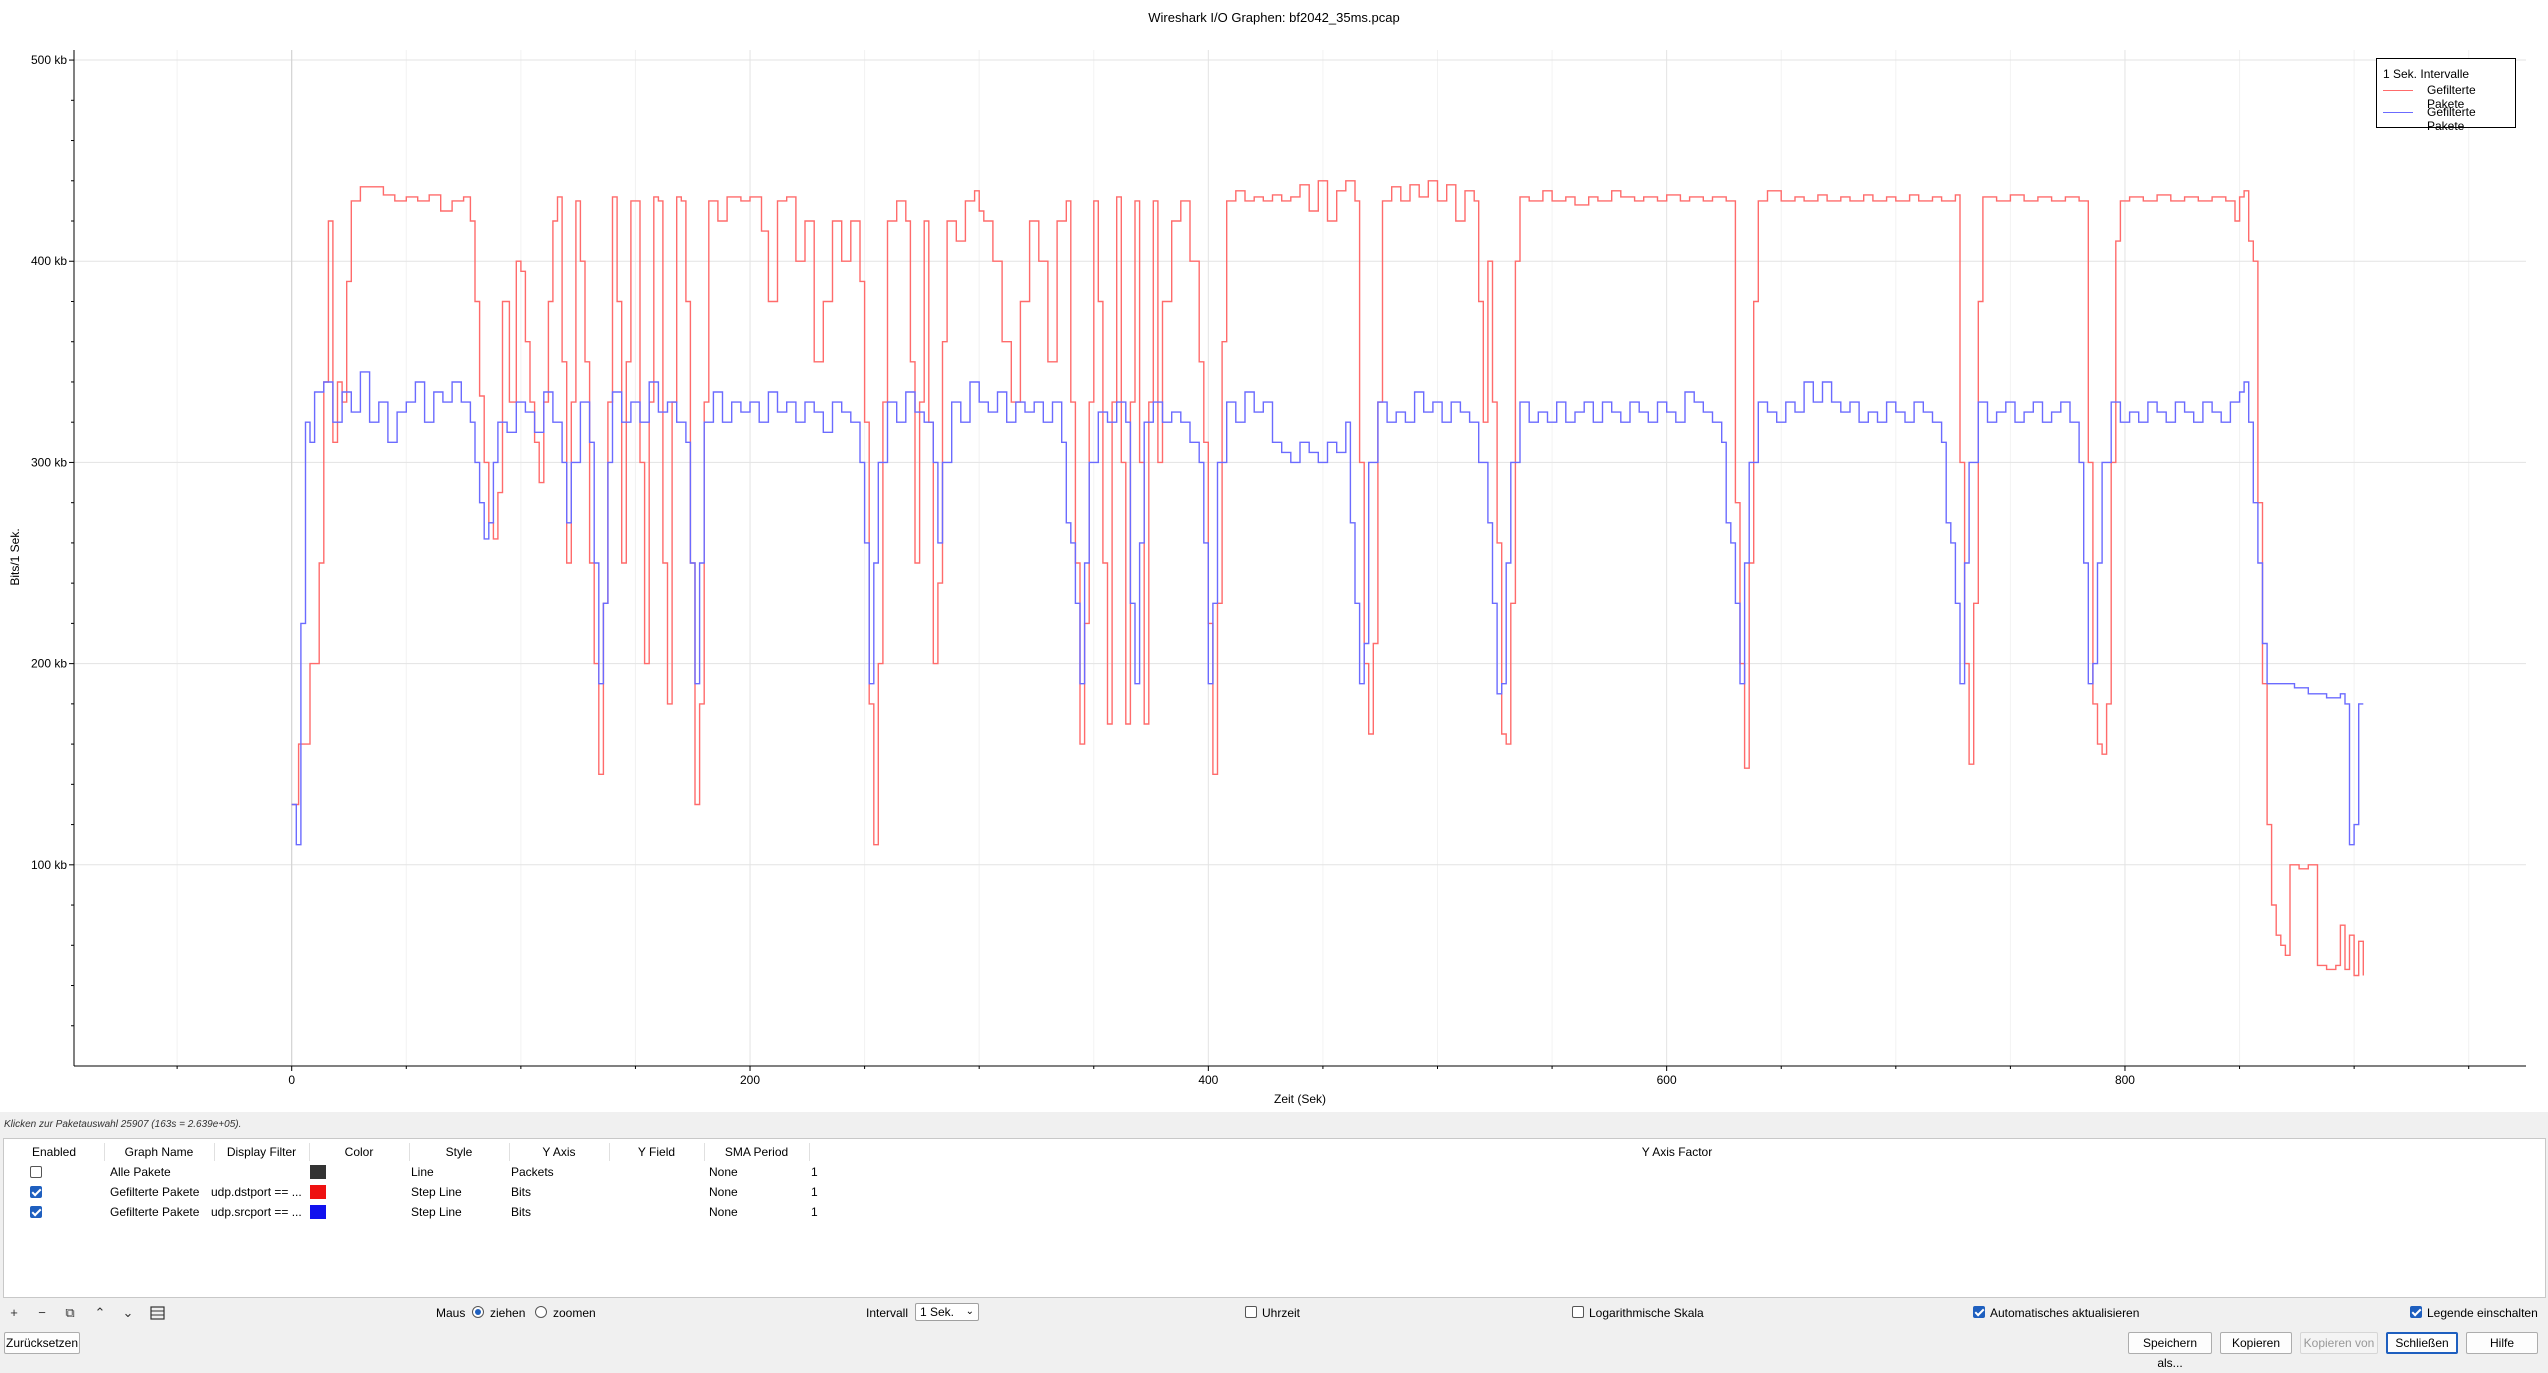  Describe the element at coordinates (140, 1172) in the screenshot. I see `graph-name-cell: Alle Pakete` at that location.